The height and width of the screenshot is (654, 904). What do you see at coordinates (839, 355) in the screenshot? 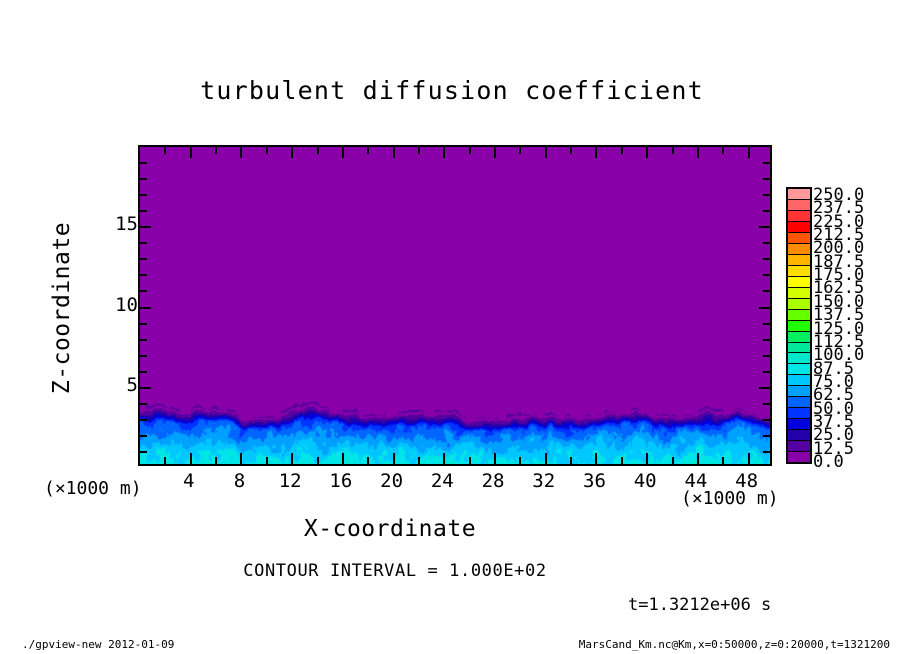
I see `colorbar-tick-label: 100.0` at bounding box center [839, 355].